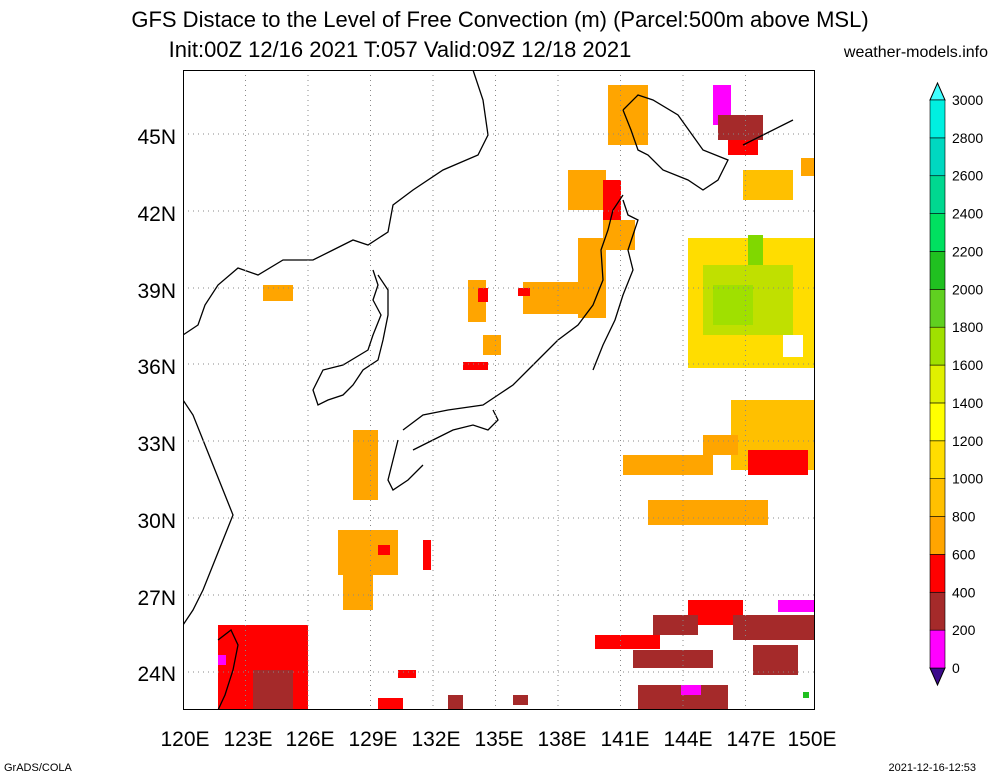 The height and width of the screenshot is (779, 1000). What do you see at coordinates (687, 739) in the screenshot?
I see `lon-label: 144E` at bounding box center [687, 739].